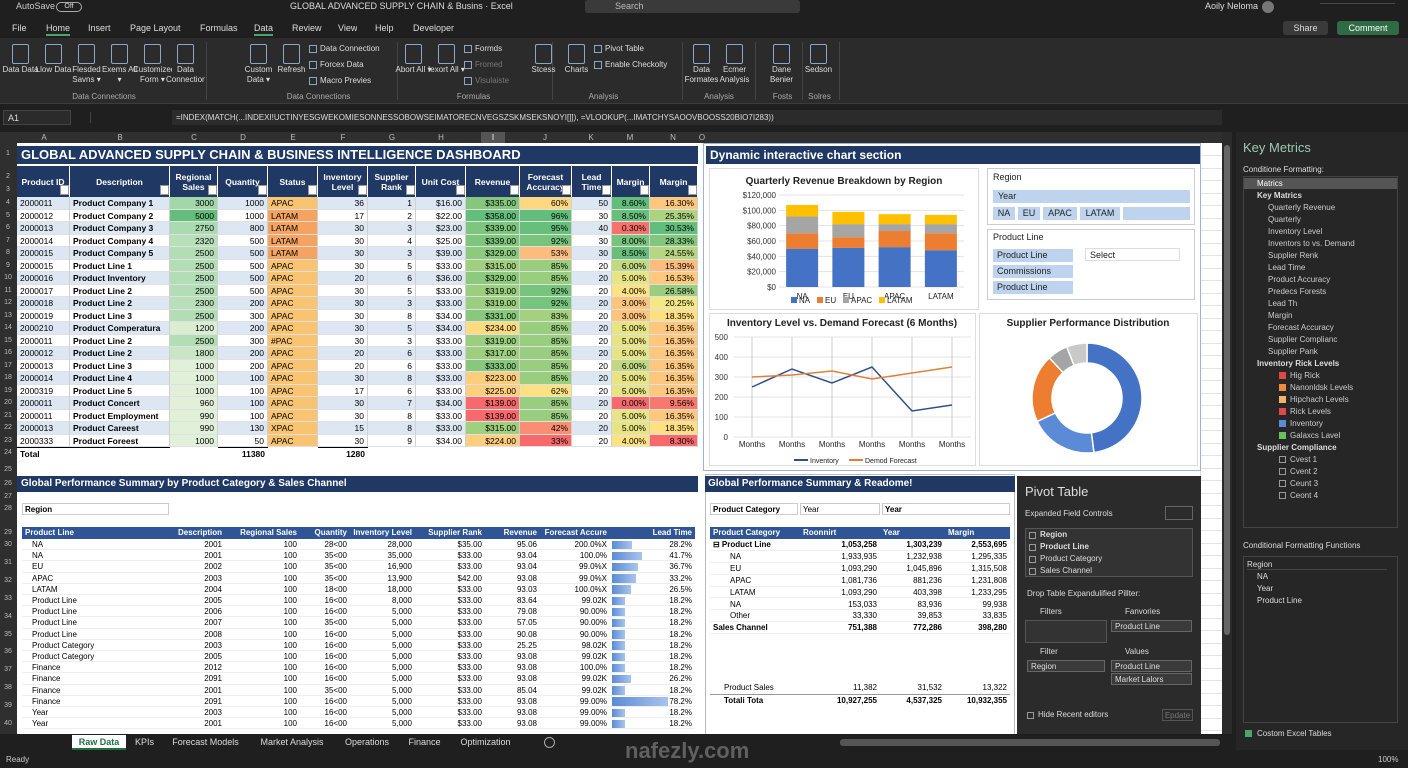 This screenshot has height=768, width=1408. What do you see at coordinates (636, 64) in the screenshot?
I see `ribbon-small-button: Enable Checkolty` at bounding box center [636, 64].